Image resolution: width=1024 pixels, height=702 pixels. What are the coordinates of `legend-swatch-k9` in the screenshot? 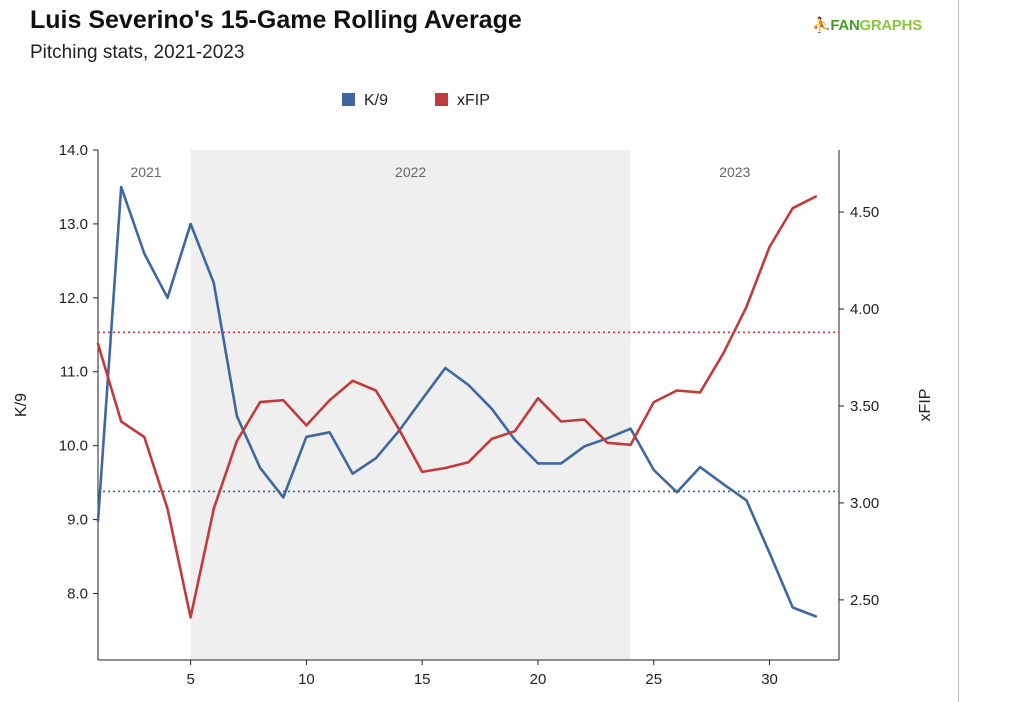 It's located at (348, 99).